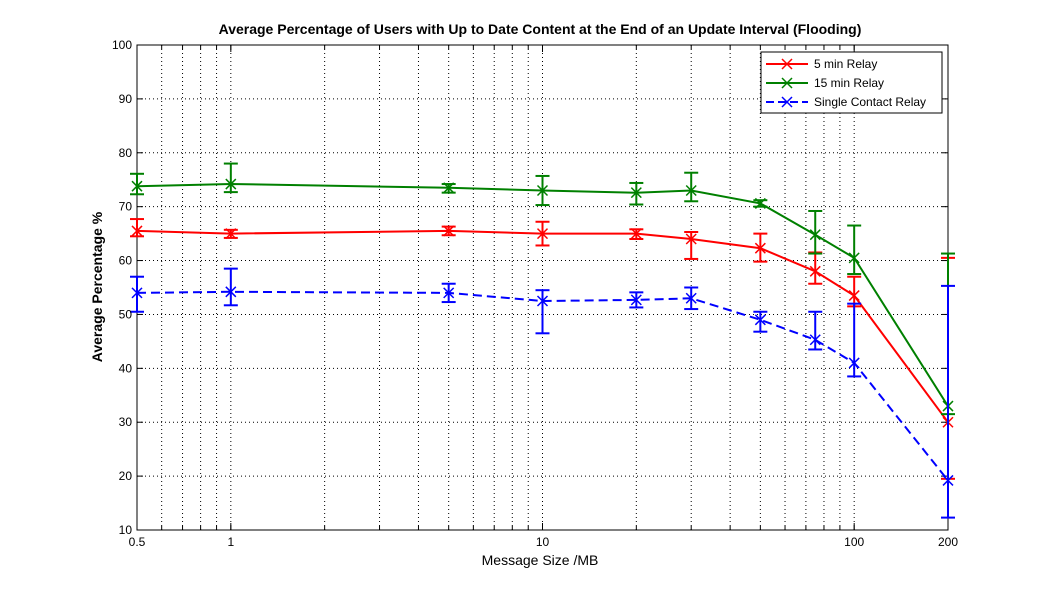 This screenshot has height=596, width=1047. What do you see at coordinates (126, 422) in the screenshot?
I see `y-tick-label: 30` at bounding box center [126, 422].